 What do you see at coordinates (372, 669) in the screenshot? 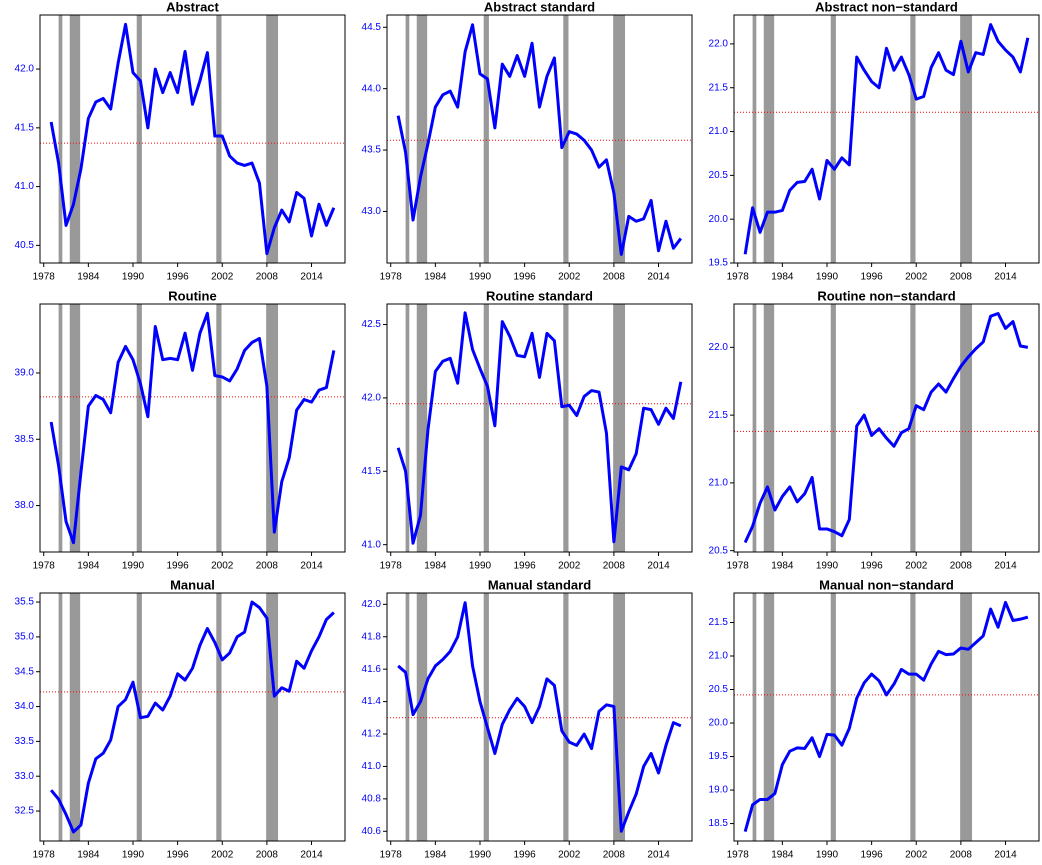
I see `y-tick-label: 41.6` at bounding box center [372, 669].